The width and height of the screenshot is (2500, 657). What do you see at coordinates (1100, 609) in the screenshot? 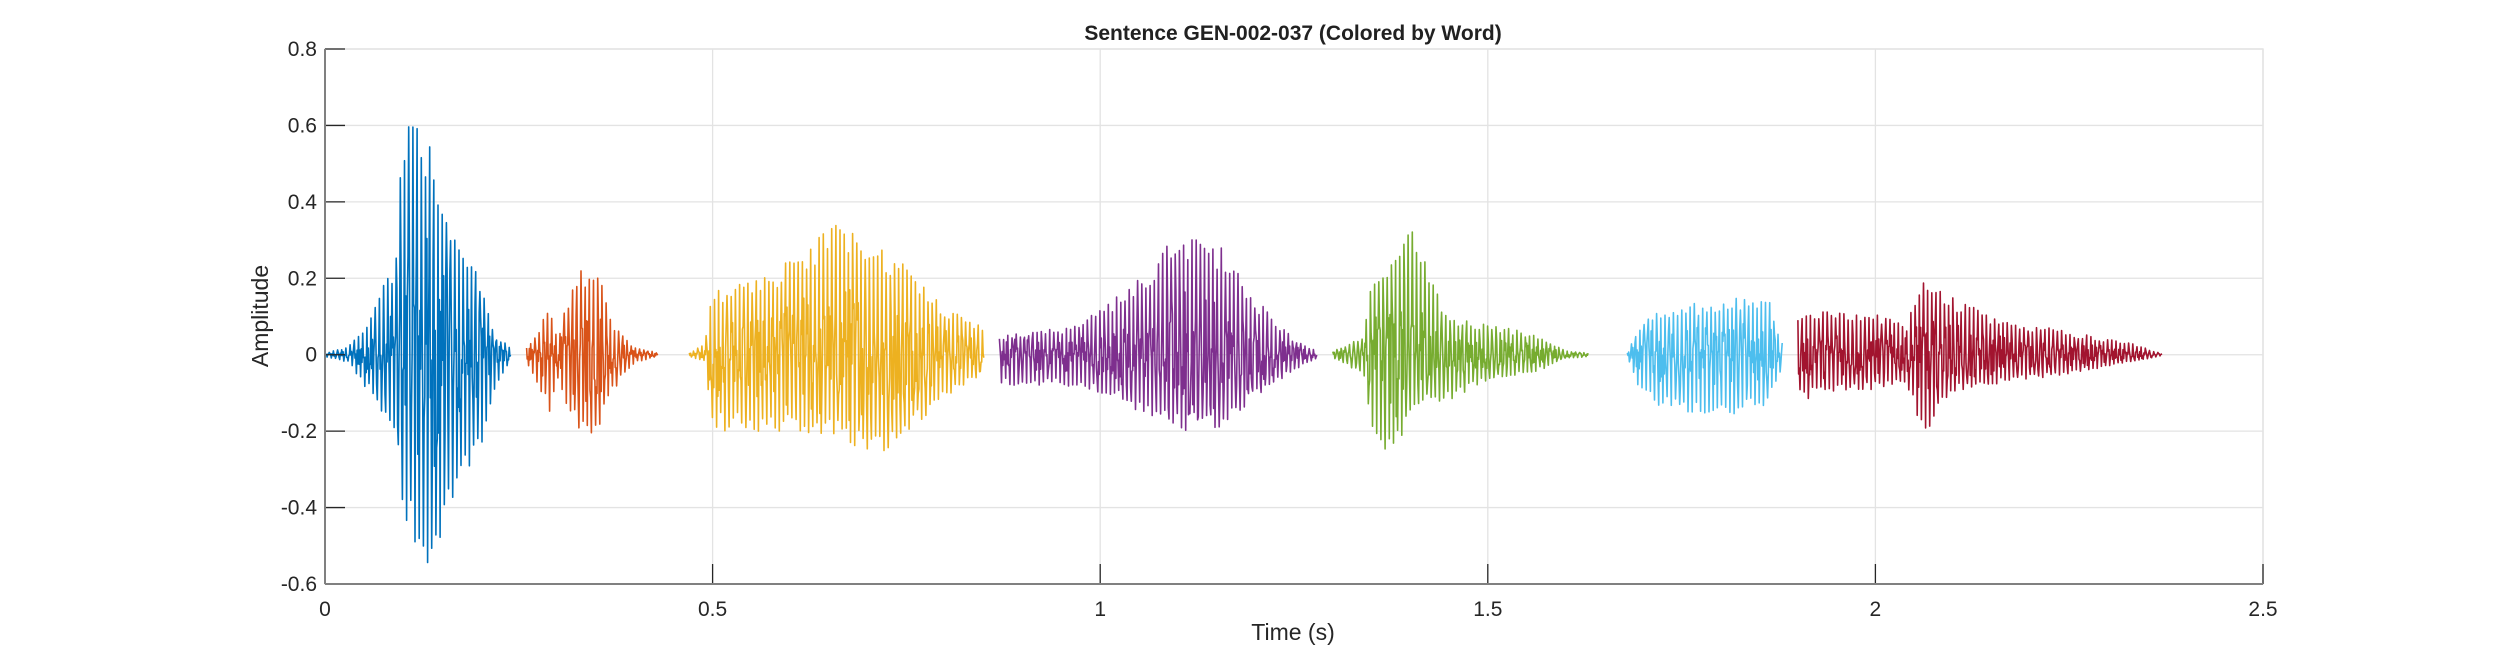
I see `x-tick-label: 1` at bounding box center [1100, 609].